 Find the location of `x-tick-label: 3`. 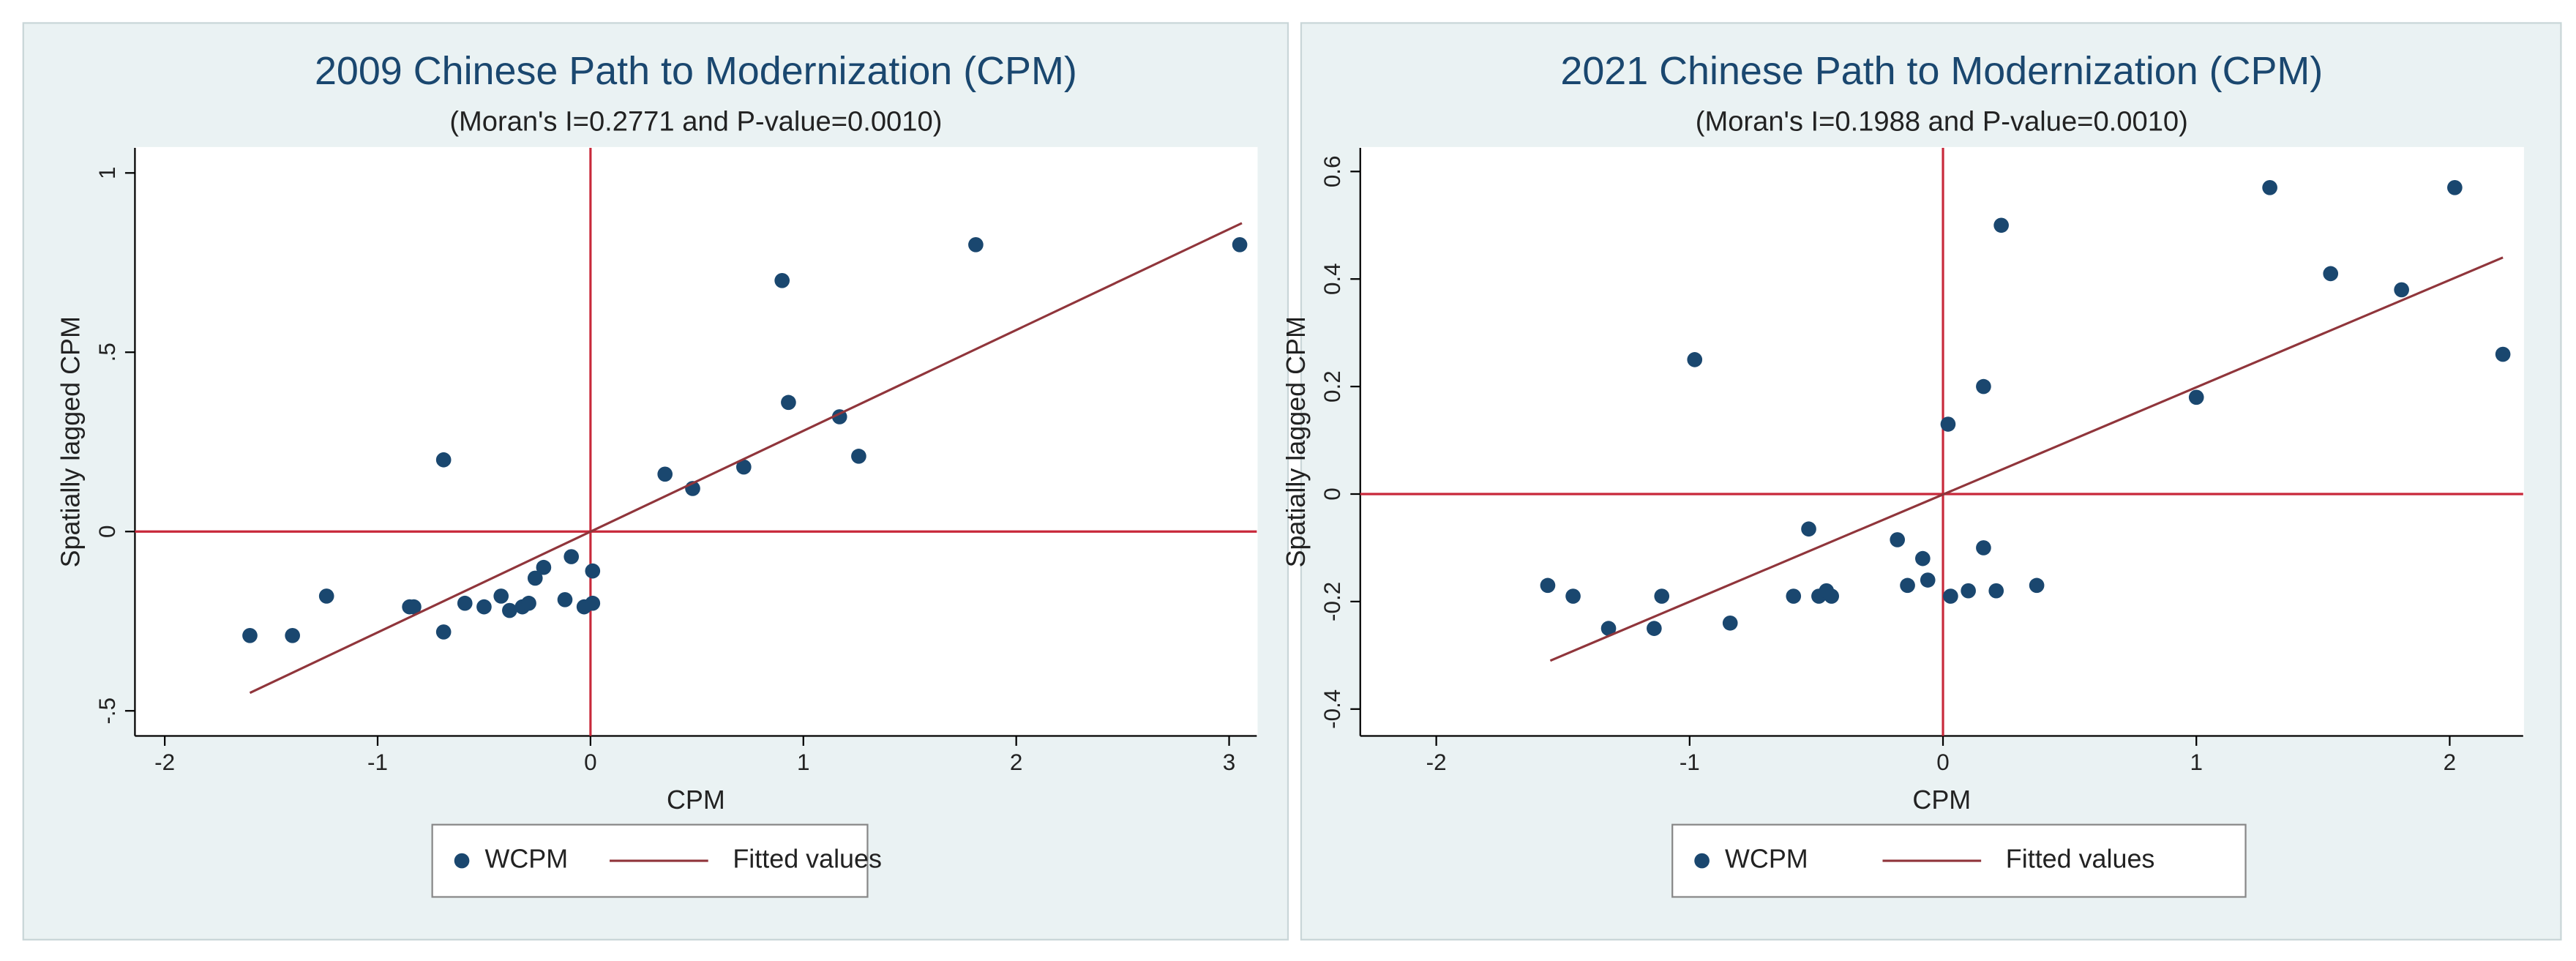

x-tick-label: 3 is located at coordinates (1229, 762).